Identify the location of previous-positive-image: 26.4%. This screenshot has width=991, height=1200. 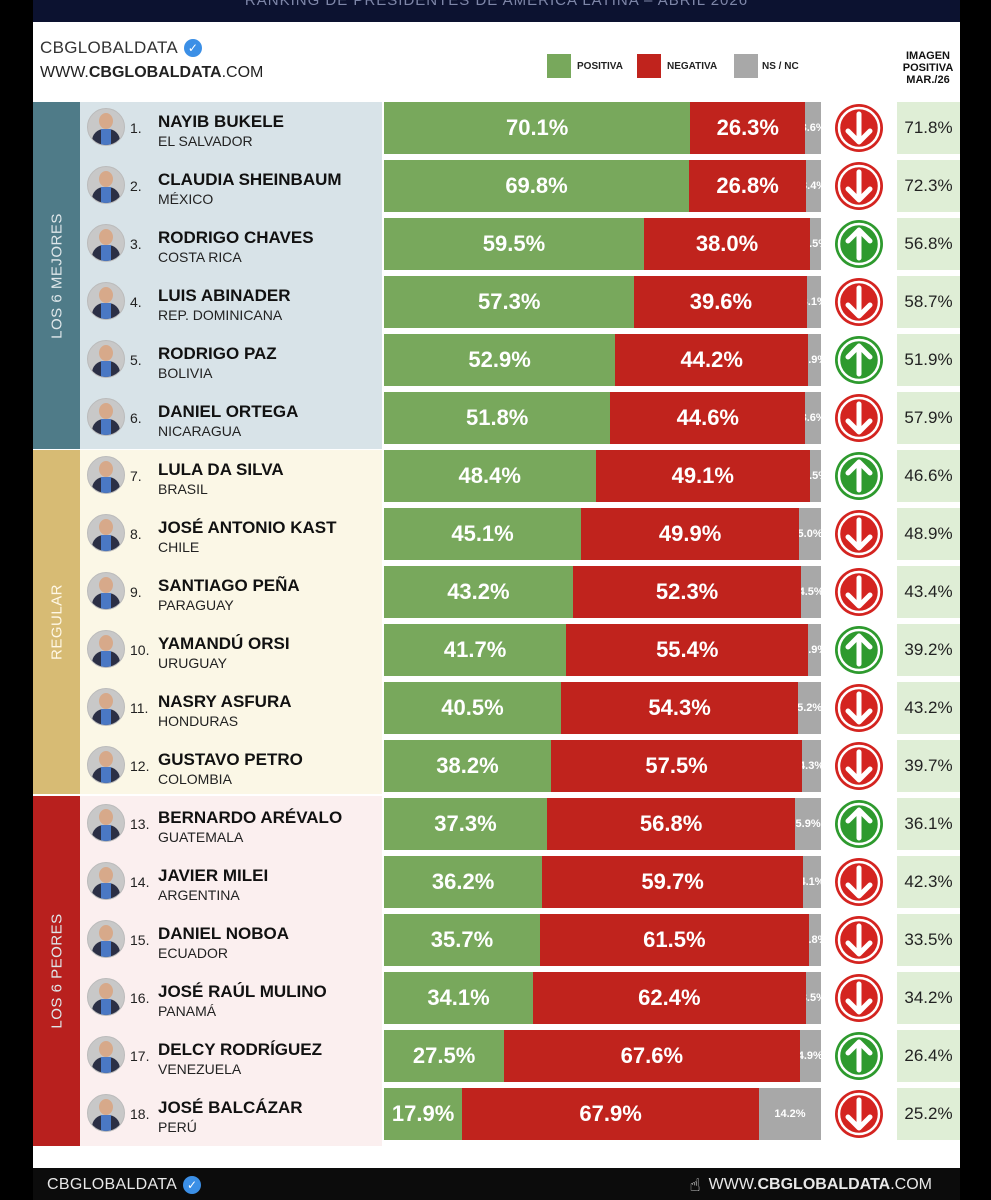
(928, 1056).